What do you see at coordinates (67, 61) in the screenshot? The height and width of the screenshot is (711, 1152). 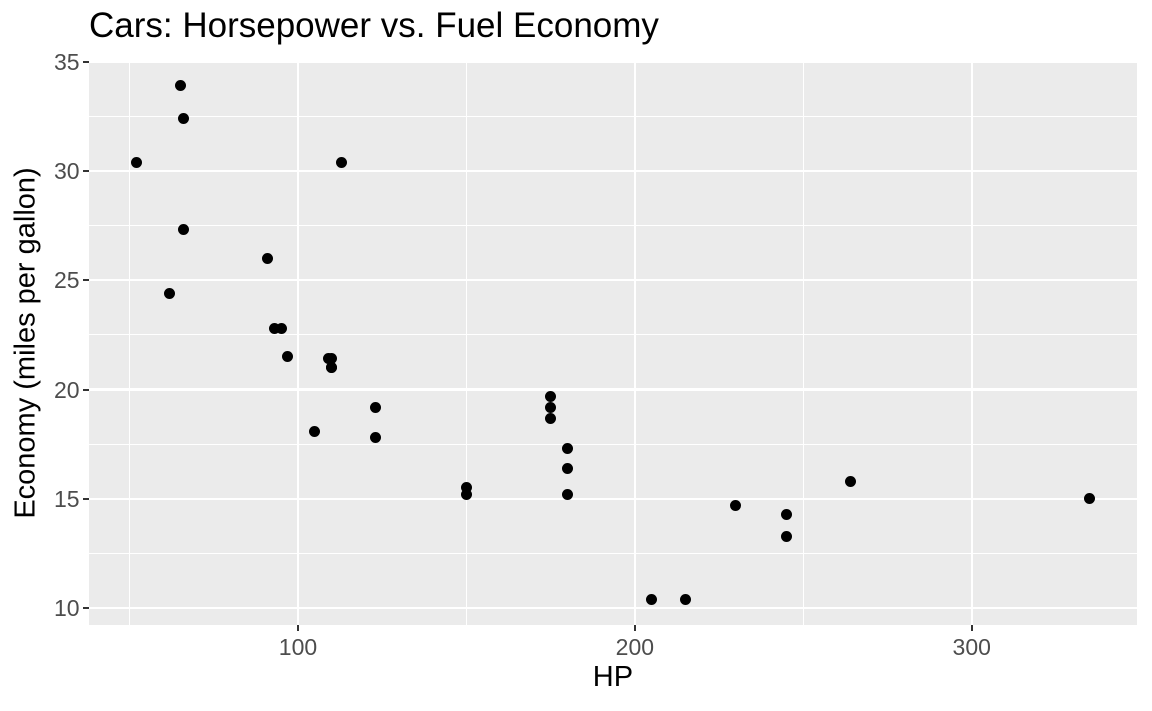 I see `y-tick-label: 35` at bounding box center [67, 61].